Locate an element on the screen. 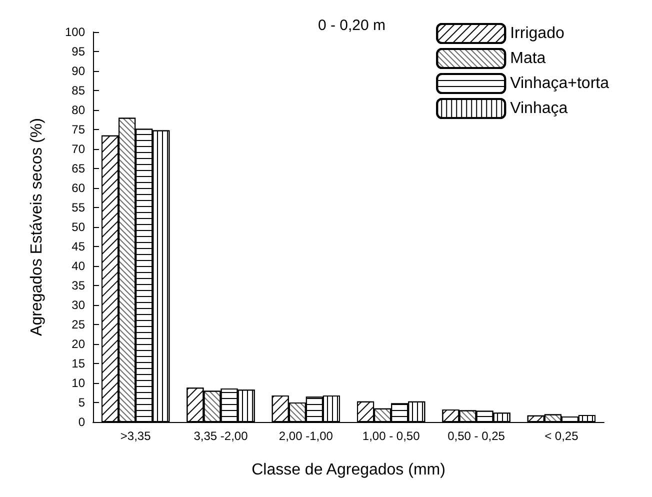 This screenshot has width=652, height=497. x-tick-label: 1,00 - 0,50 is located at coordinates (391, 436).